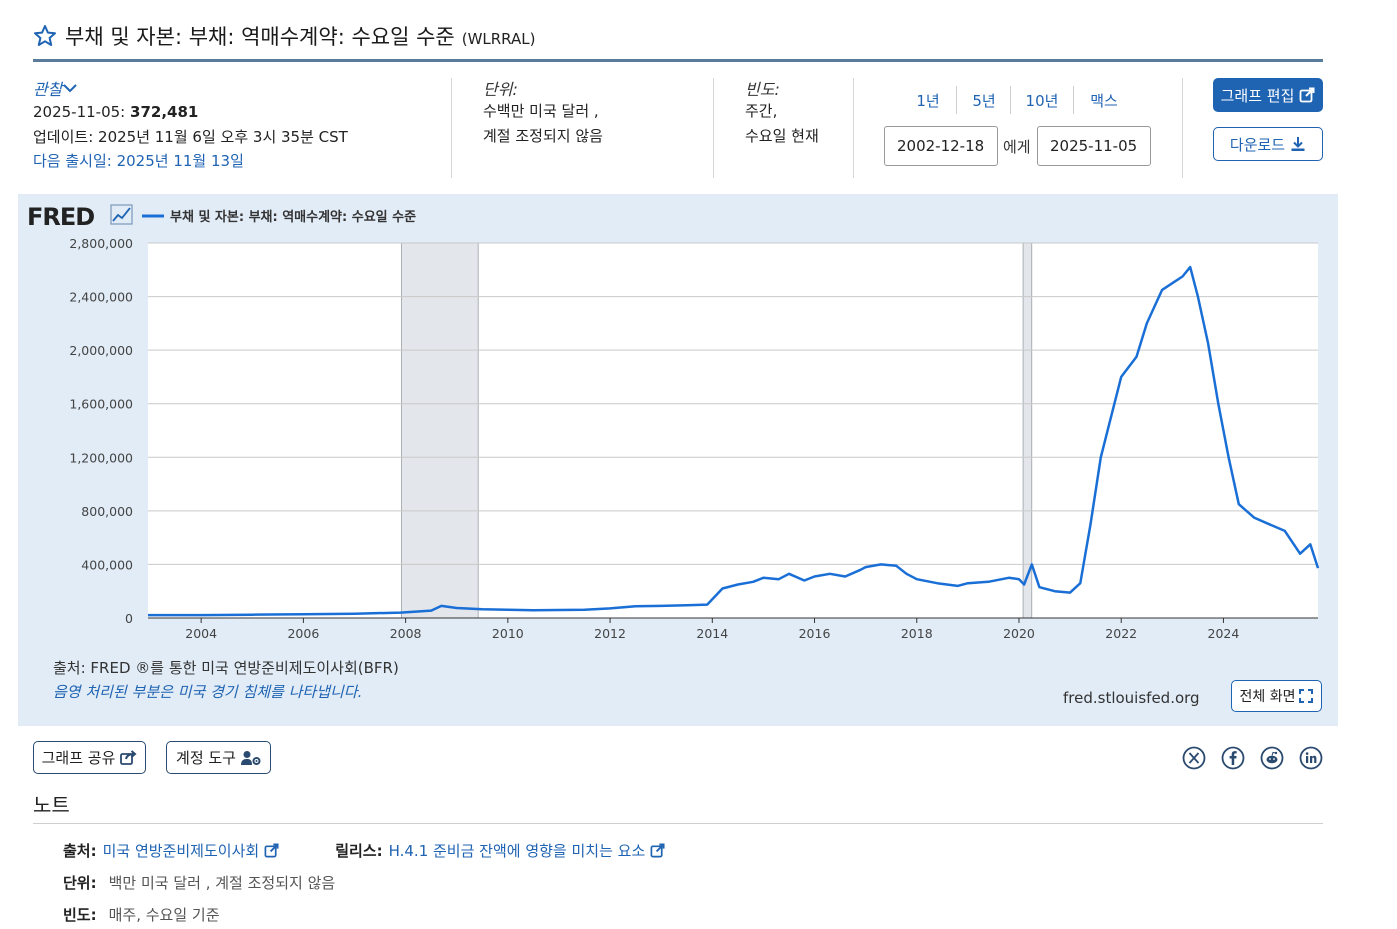 The image size is (1397, 929). I want to click on line-graph-icon, so click(121, 214).